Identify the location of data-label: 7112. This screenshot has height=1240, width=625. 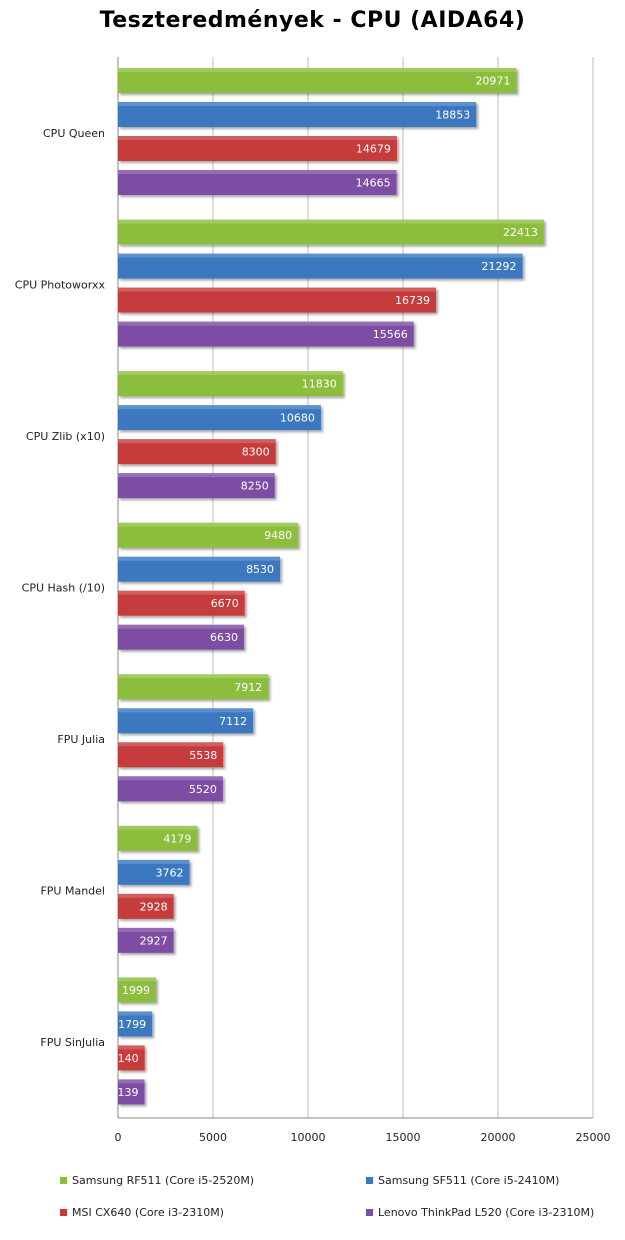
(233, 721).